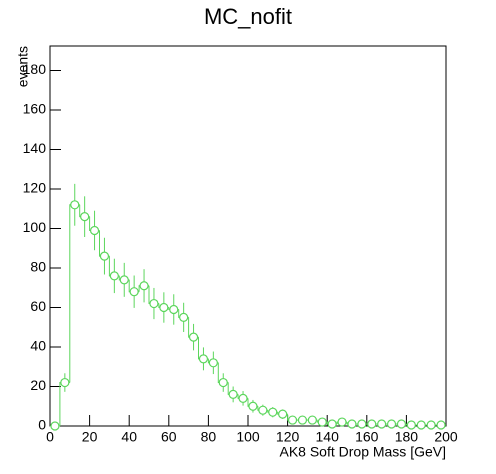 The image size is (496, 474). What do you see at coordinates (35, 148) in the screenshot?
I see `y-tick-label: 140` at bounding box center [35, 148].